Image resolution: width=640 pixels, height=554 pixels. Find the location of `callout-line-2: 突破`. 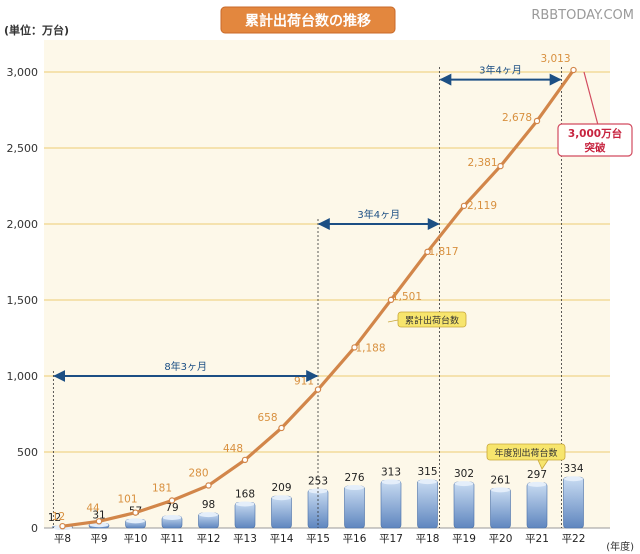

callout-line-2: 突破 is located at coordinates (595, 147).